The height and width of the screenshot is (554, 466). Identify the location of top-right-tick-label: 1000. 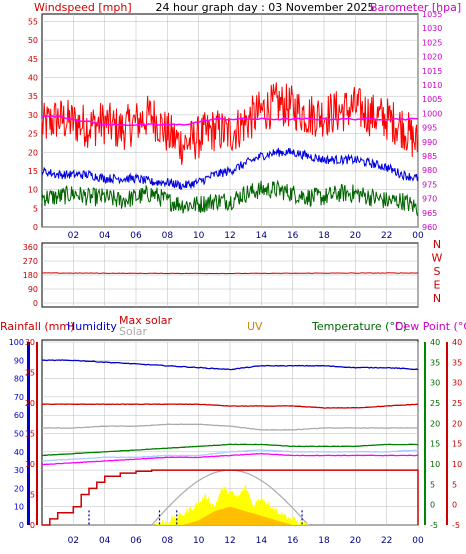
(432, 113).